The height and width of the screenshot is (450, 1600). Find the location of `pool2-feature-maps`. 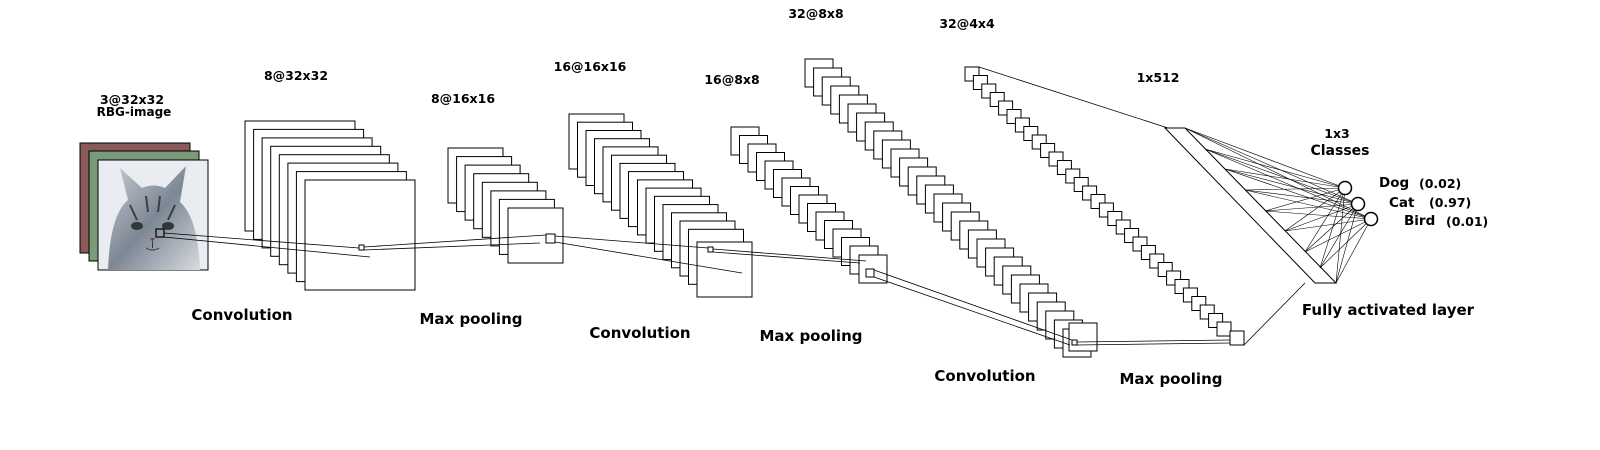

pool2-feature-maps is located at coordinates (809, 205).